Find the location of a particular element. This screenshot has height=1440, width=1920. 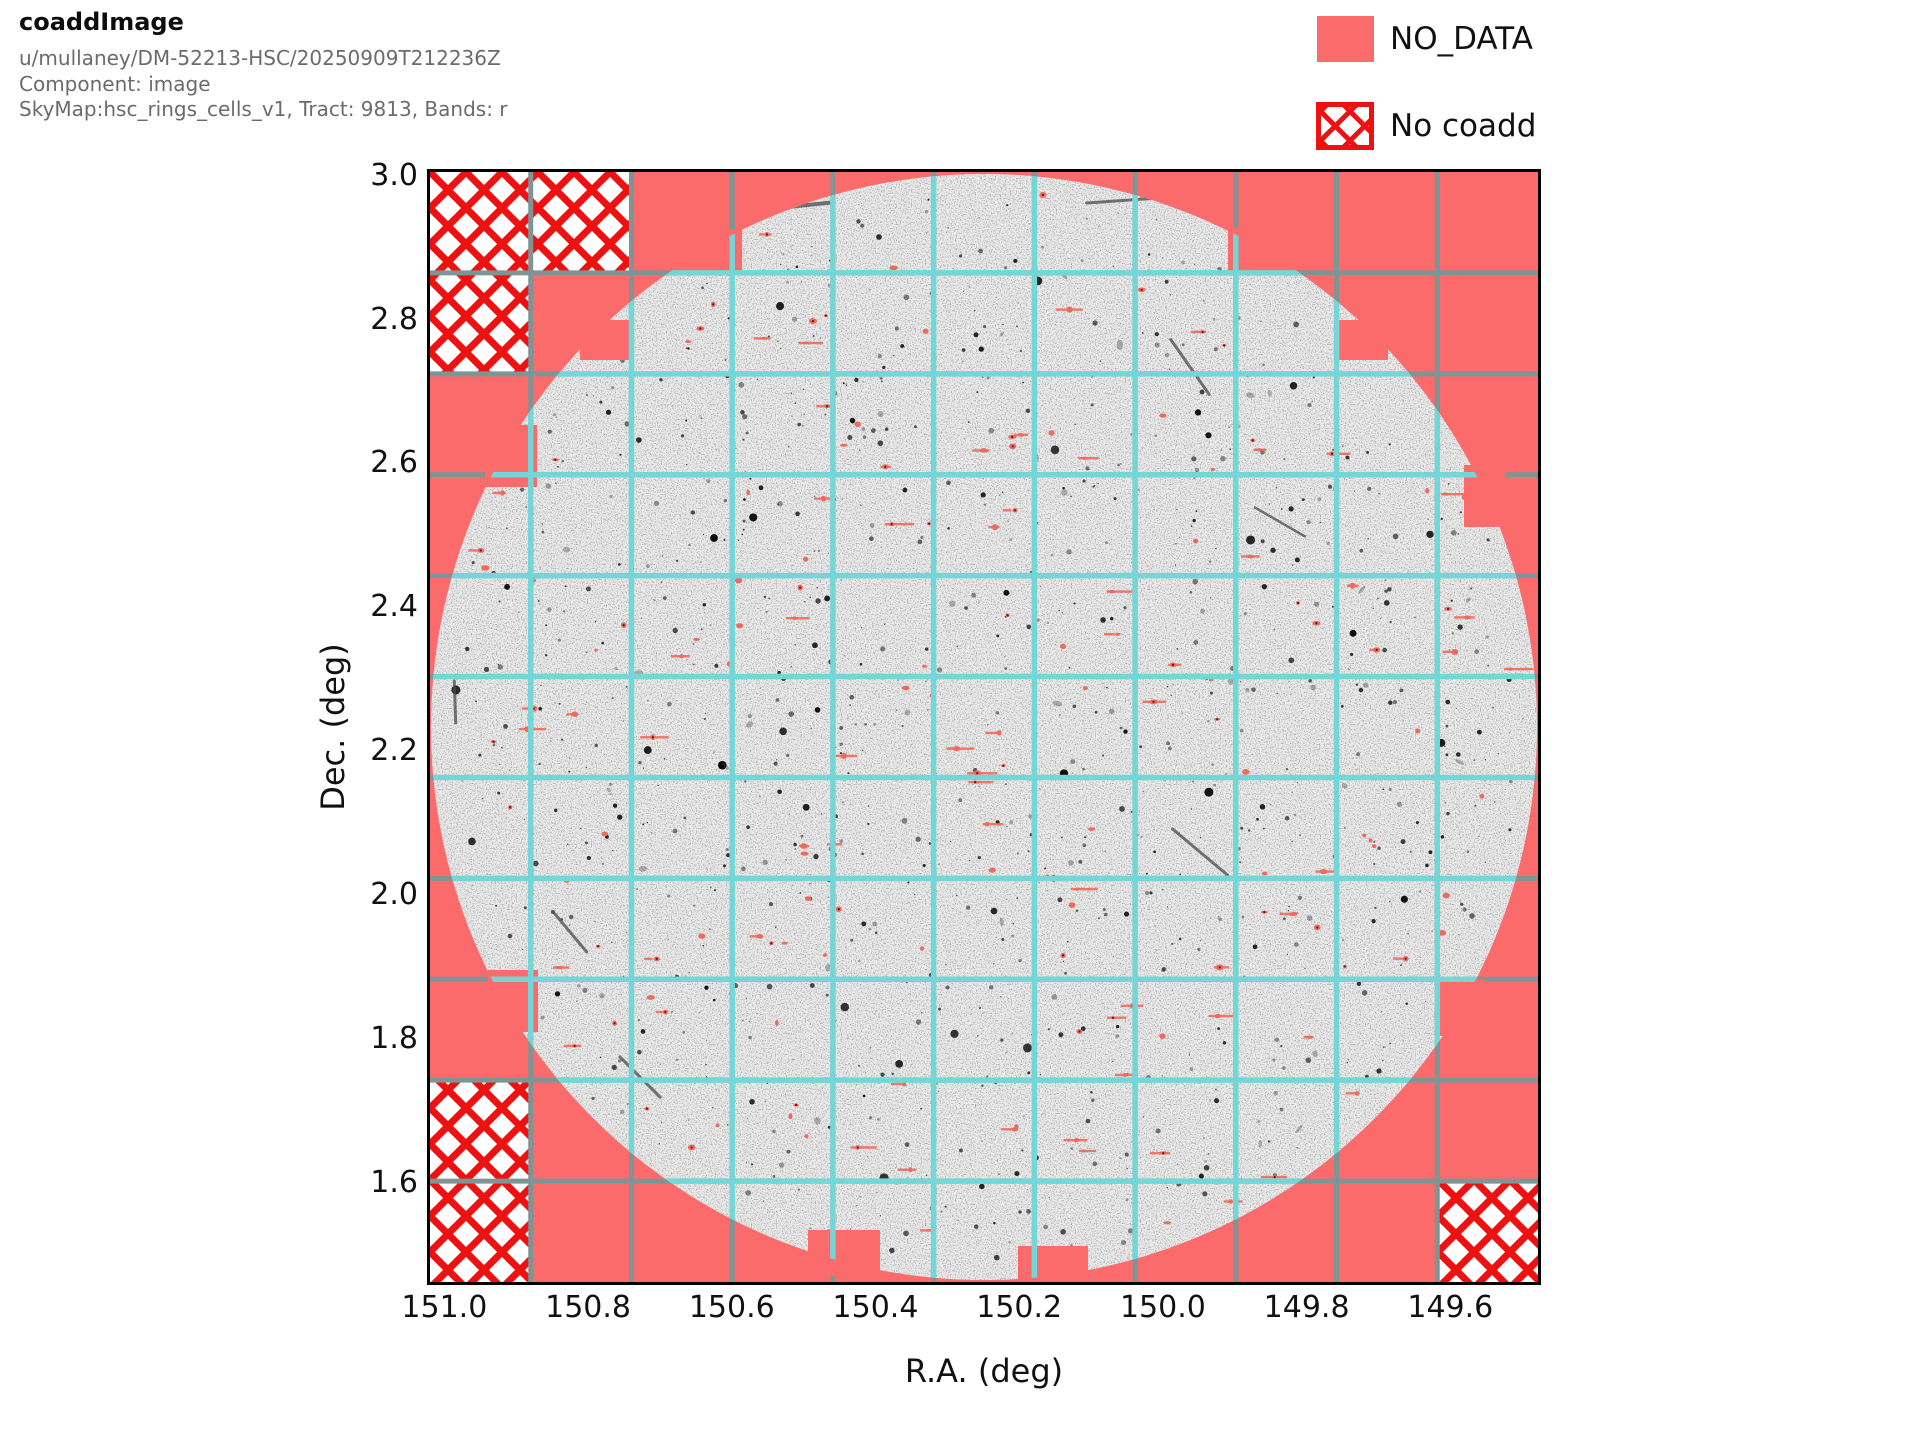

no-data-legend-label: NO_DATA is located at coordinates (1461, 39).